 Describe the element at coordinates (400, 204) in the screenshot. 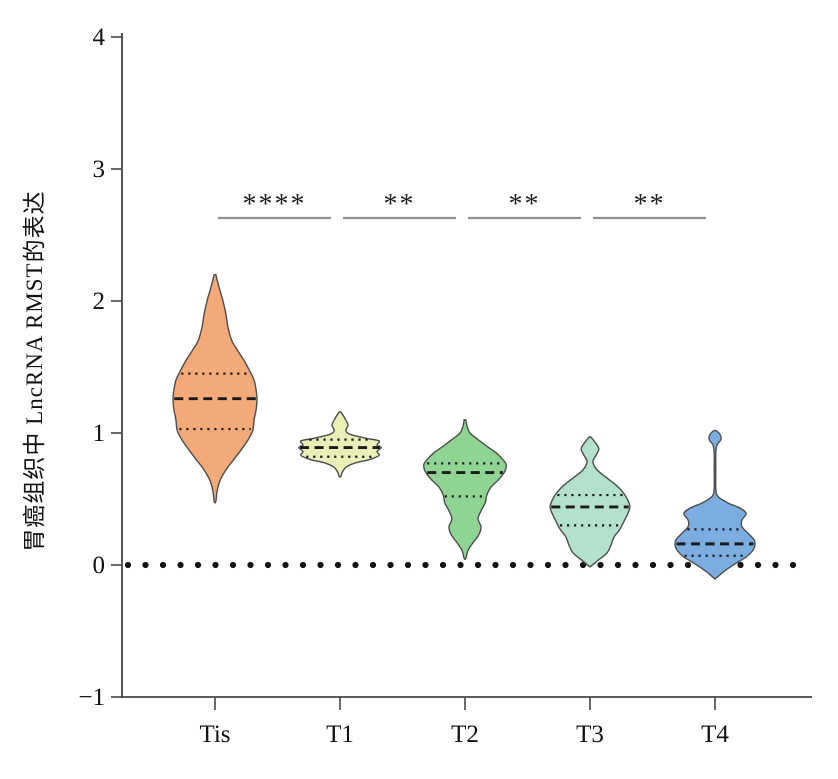

I see `significance-label-T1-T2: **` at that location.